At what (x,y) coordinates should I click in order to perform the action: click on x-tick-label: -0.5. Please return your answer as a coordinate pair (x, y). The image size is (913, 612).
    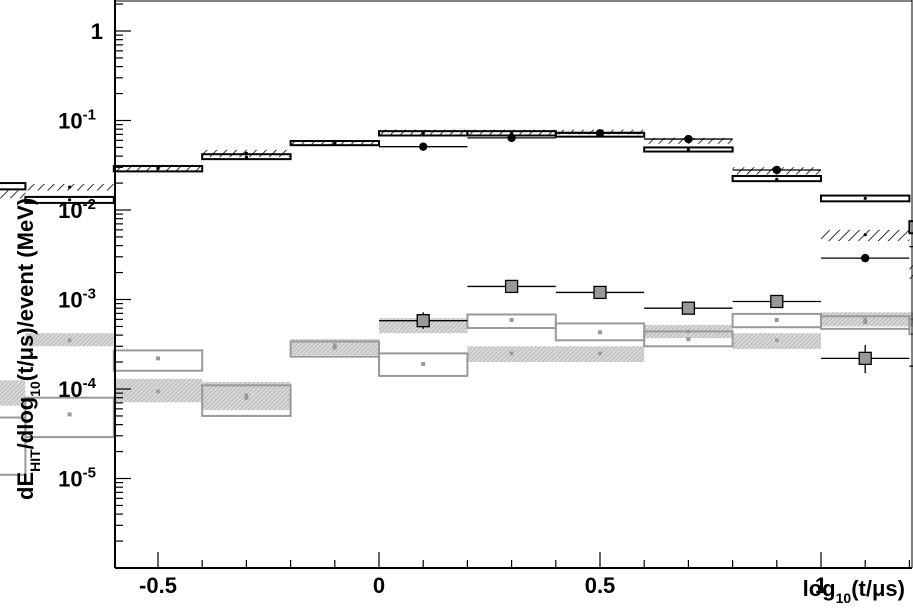
    Looking at the image, I should click on (158, 585).